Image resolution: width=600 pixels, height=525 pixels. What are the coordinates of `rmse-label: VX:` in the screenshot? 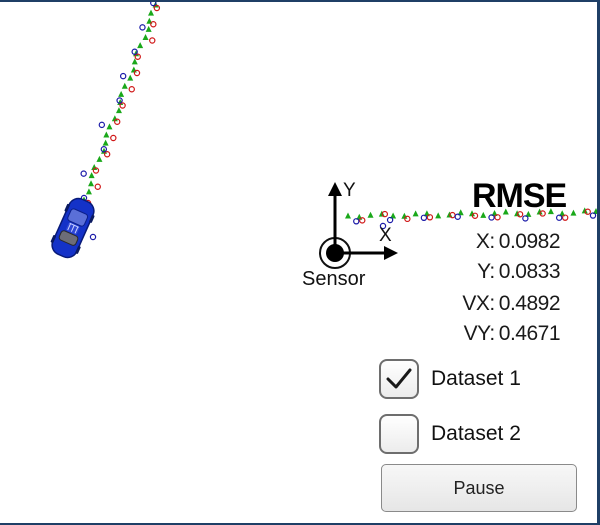 It's located at (478, 303).